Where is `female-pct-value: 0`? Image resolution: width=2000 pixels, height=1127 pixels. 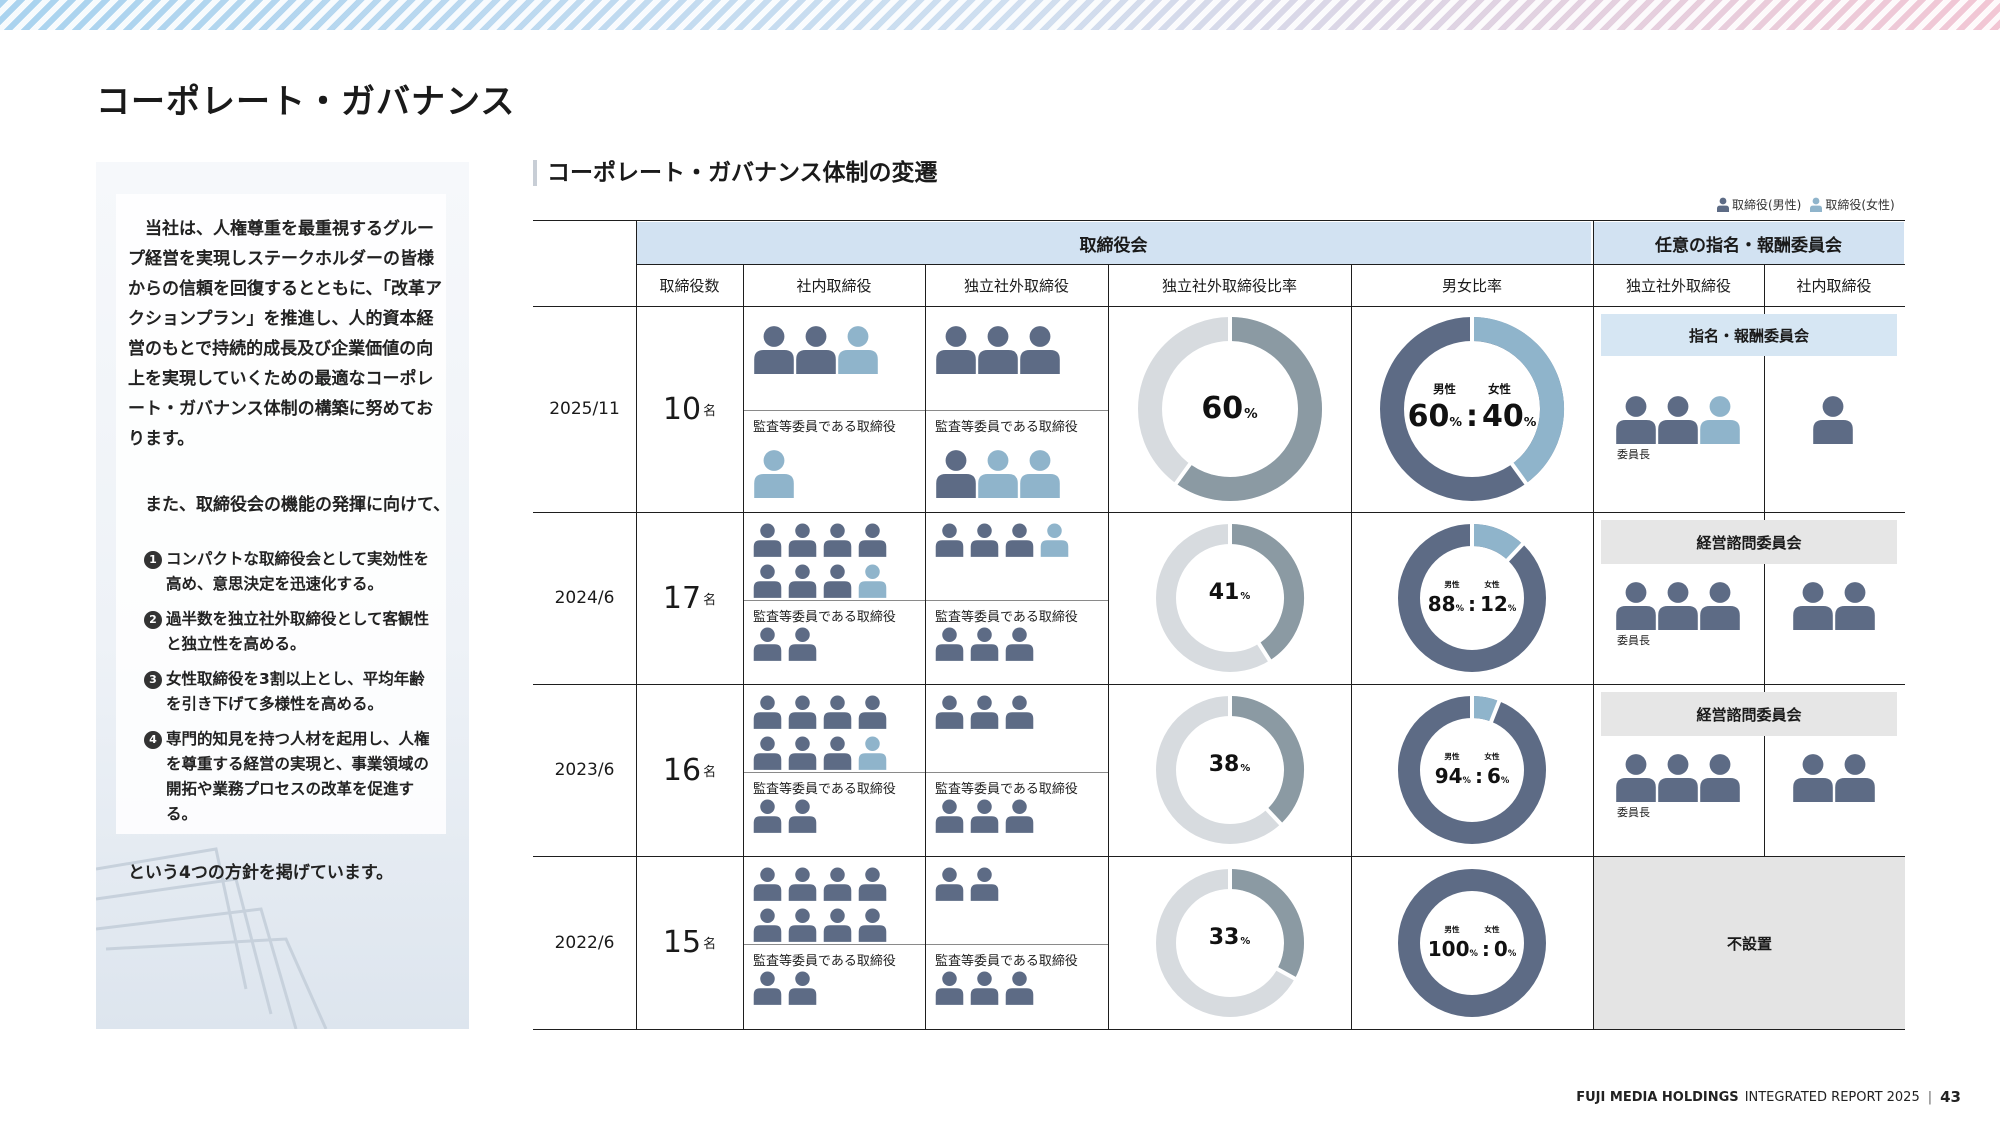
female-pct-value: 0 is located at coordinates (1500, 948).